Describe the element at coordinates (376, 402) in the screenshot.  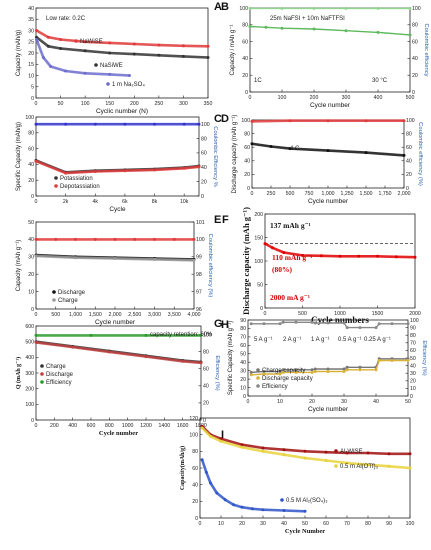
I see `x-tick-label: 40` at that location.